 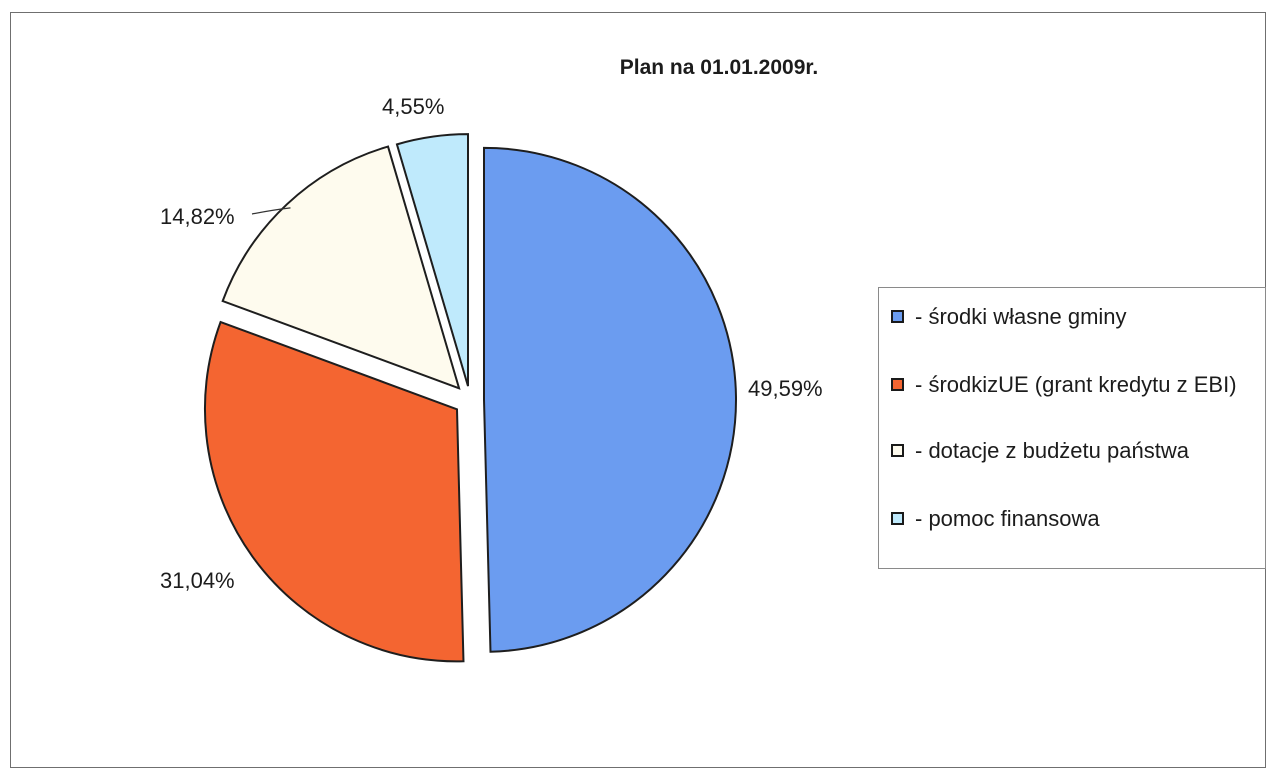 I want to click on leader-line-dotacje, so click(x=271, y=211).